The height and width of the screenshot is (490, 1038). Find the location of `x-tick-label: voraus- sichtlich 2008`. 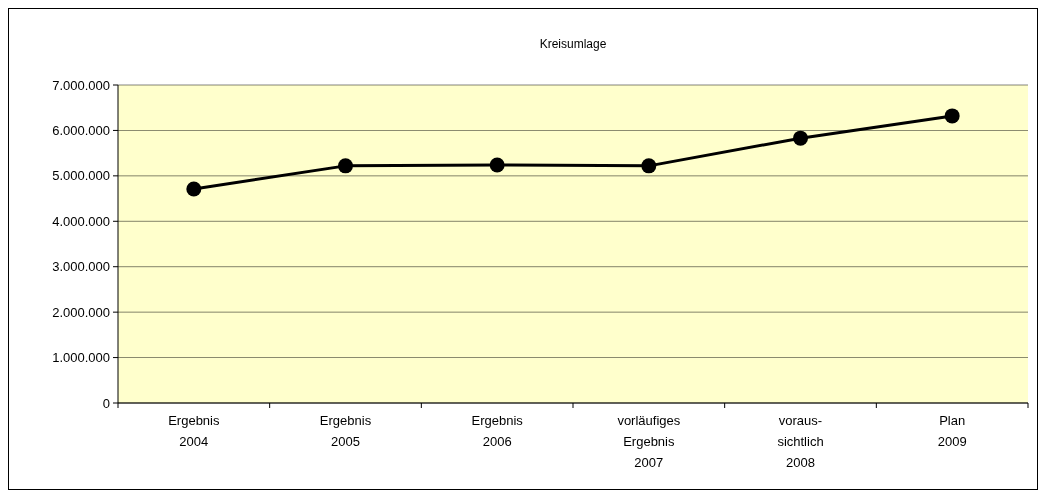

x-tick-label: voraus- sichtlich 2008 is located at coordinates (800, 441).